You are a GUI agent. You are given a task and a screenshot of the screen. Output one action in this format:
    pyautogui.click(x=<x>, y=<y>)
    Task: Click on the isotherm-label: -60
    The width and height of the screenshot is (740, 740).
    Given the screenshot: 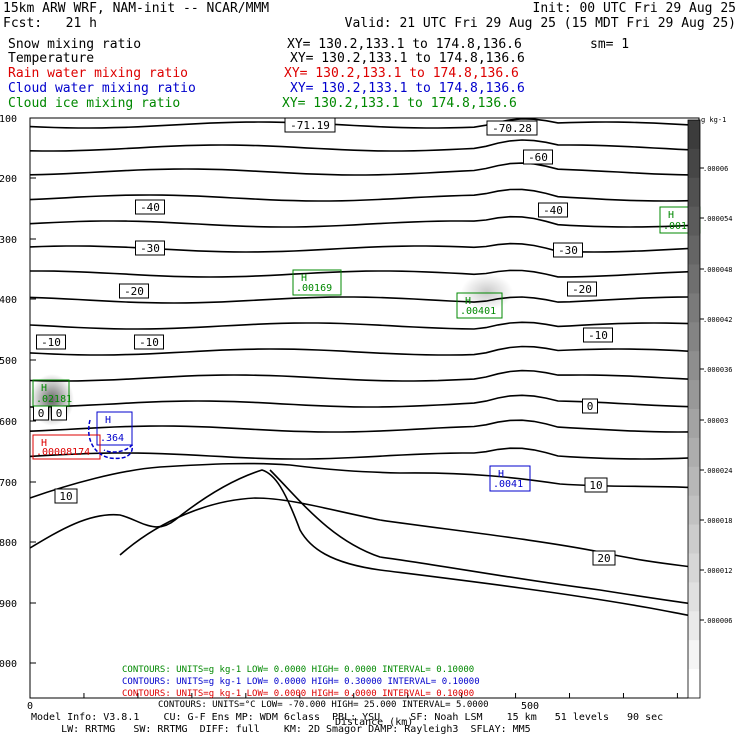 What is the action you would take?
    pyautogui.click(x=538, y=157)
    